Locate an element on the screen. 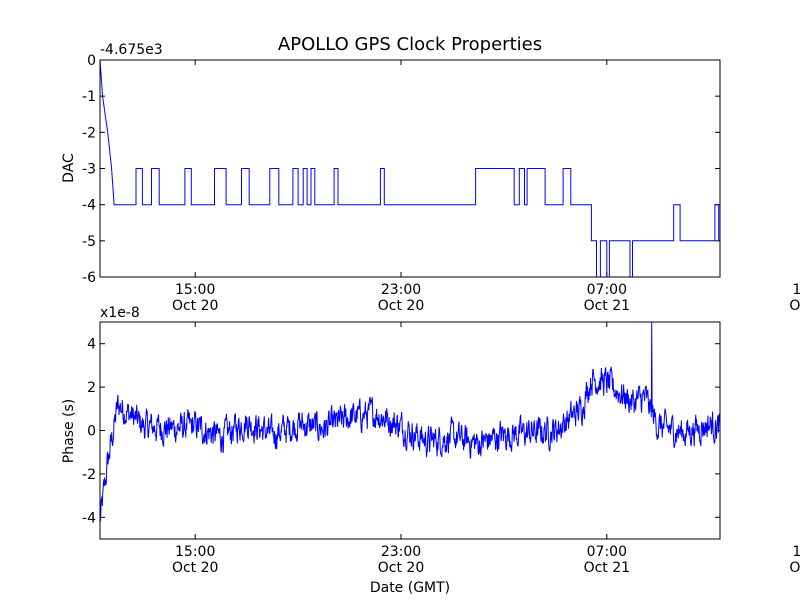 Image resolution: width=800 pixels, height=600 pixels. y-tick-label: -3 is located at coordinates (89, 170).